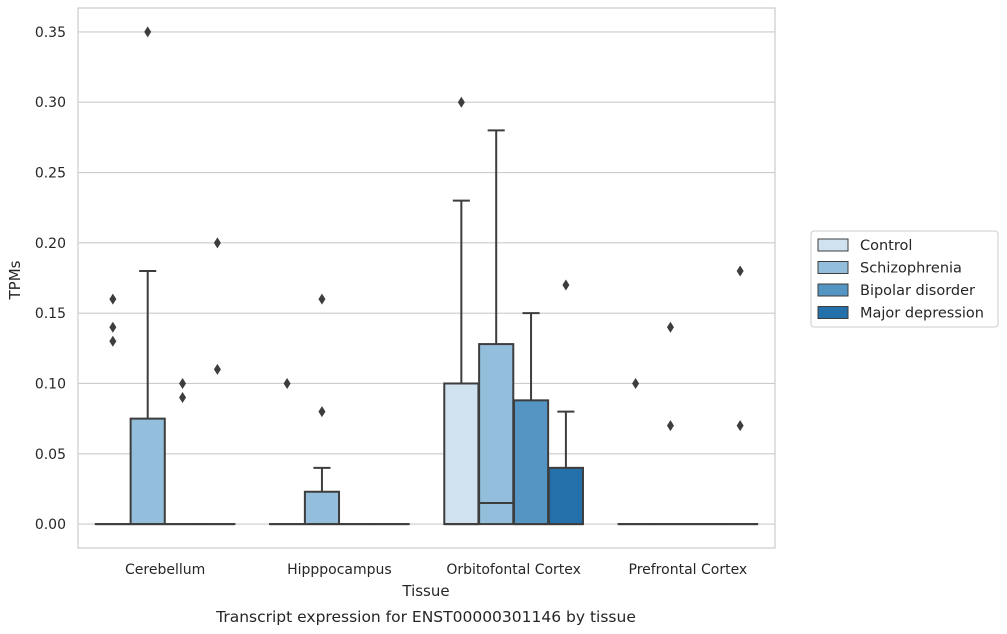 This screenshot has width=1007, height=634. Describe the element at coordinates (15, 280) in the screenshot. I see `y-axis-label: TPMs` at that location.